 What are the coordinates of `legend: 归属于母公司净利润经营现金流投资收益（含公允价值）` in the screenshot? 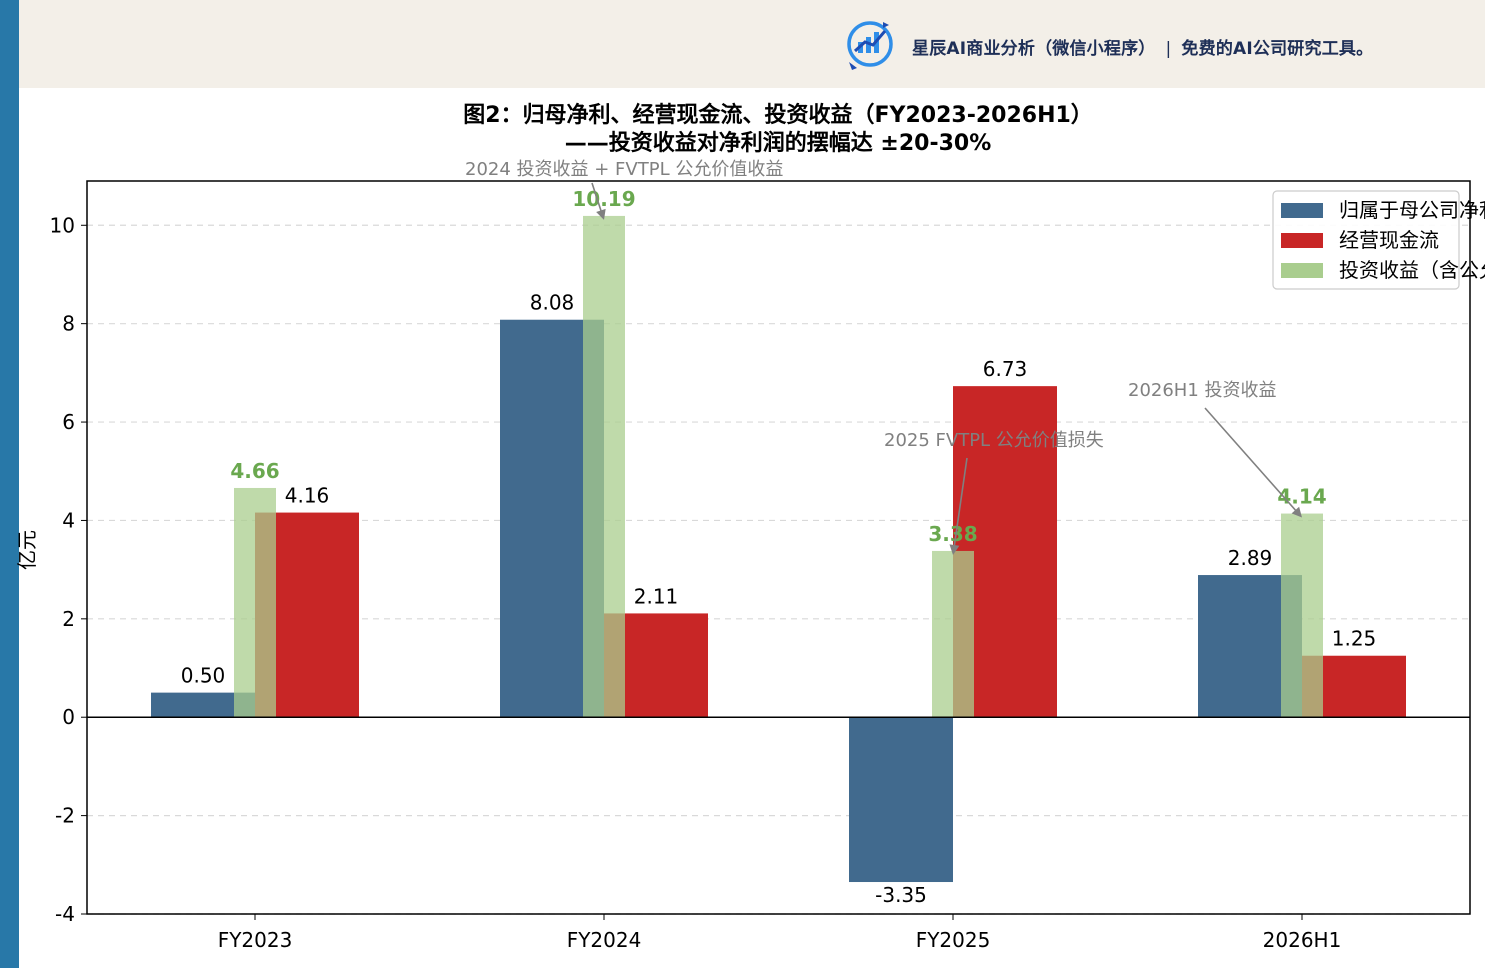 It's located at (1378, 240).